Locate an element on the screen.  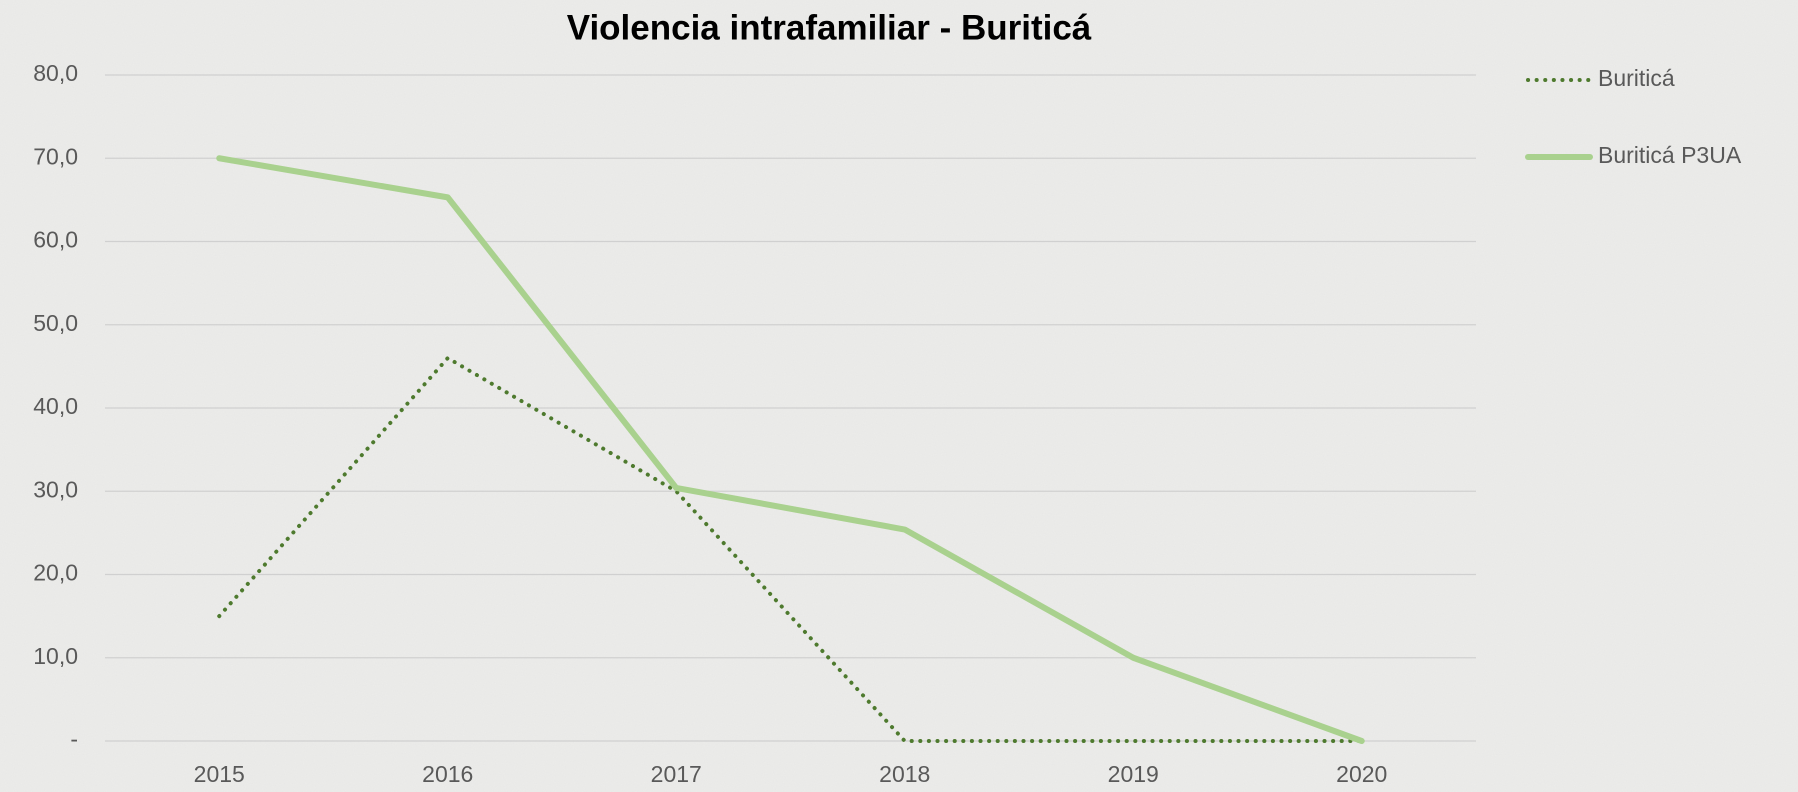
legend-label: Buriticá P3UA is located at coordinates (1670, 155).